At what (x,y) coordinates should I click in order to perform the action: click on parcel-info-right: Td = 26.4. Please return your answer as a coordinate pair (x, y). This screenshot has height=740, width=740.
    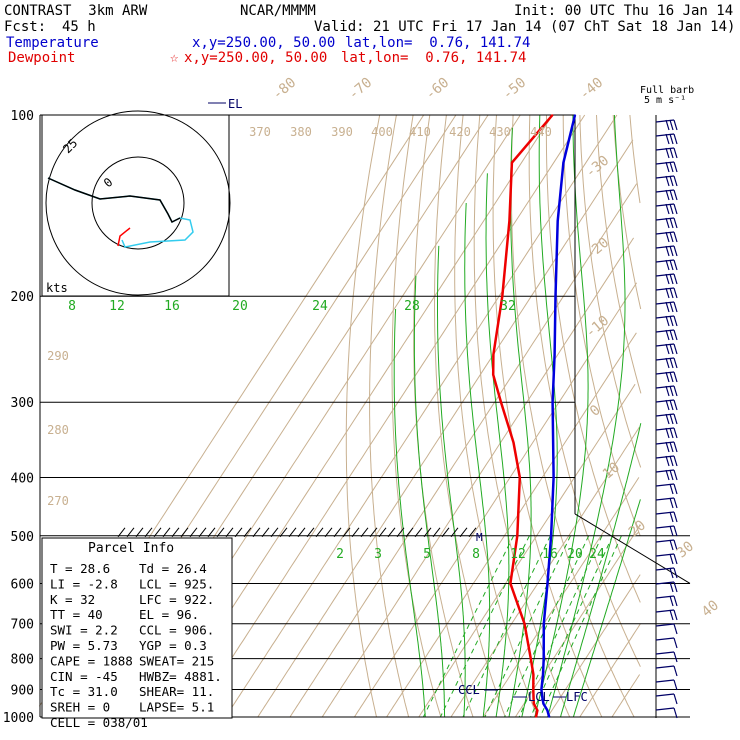
    Looking at the image, I should click on (173, 568).